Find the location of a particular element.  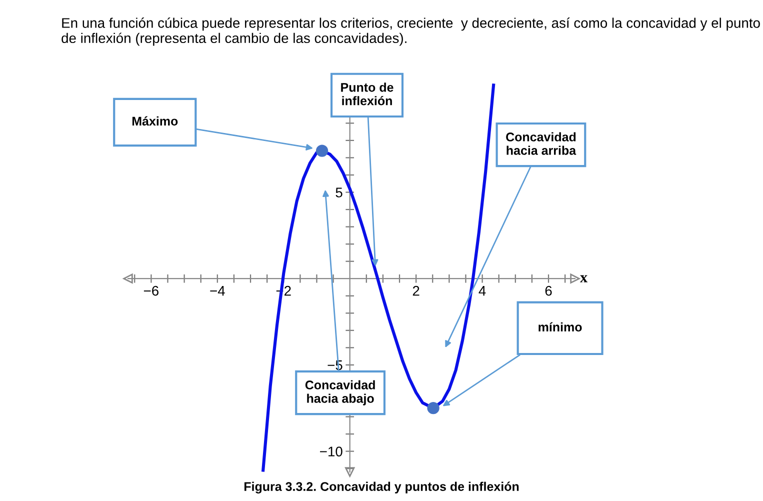

annotation: mínimo is located at coordinates (560, 327).